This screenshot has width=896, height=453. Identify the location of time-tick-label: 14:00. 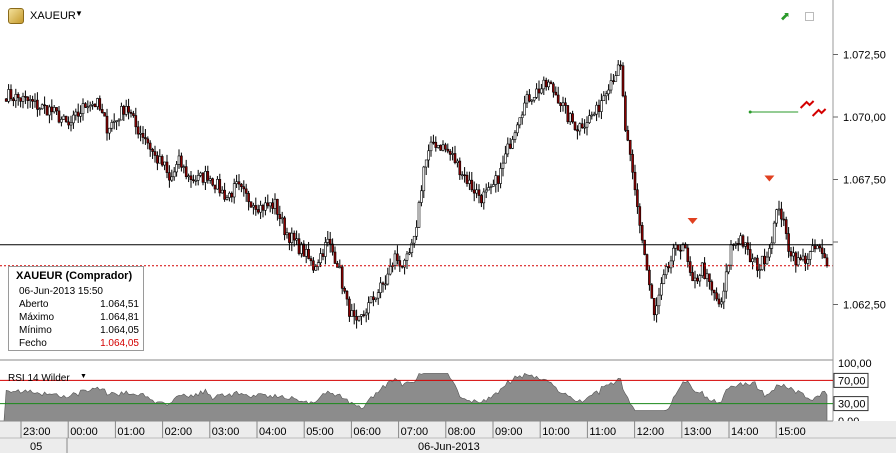
(745, 432).